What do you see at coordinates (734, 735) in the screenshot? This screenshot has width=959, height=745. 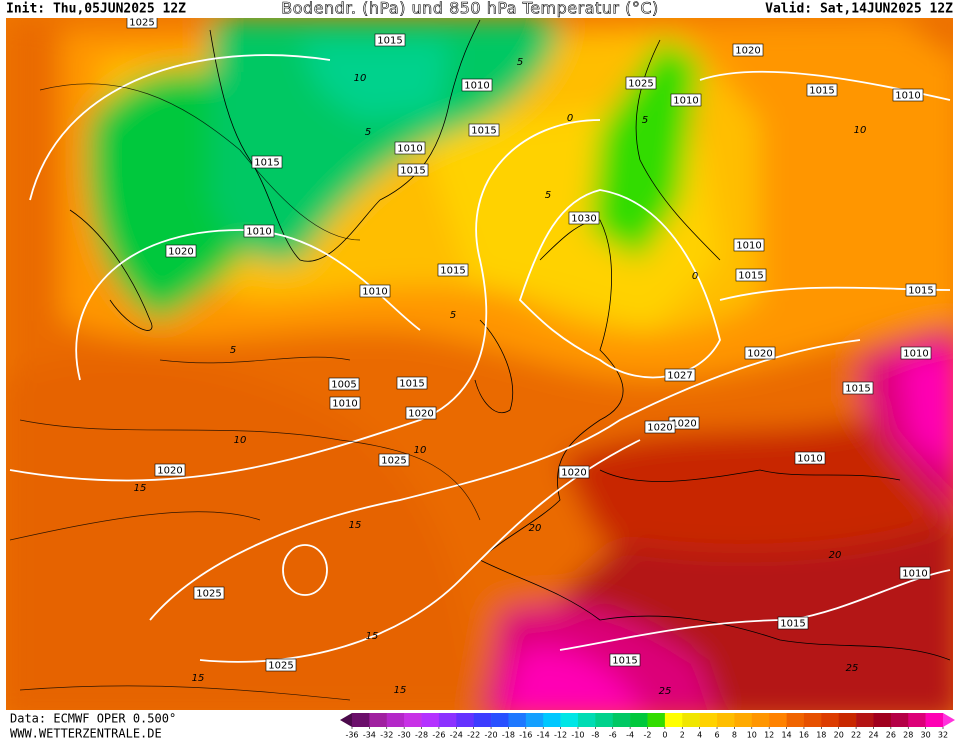 I see `colorbar-label: 8` at bounding box center [734, 735].